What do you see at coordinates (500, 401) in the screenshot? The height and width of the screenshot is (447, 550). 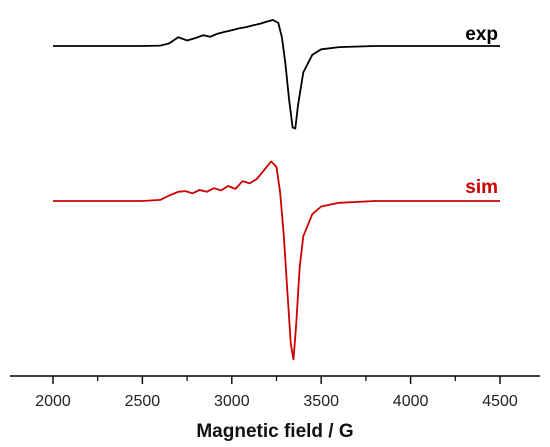 I see `x-tick-label: 4500` at bounding box center [500, 401].